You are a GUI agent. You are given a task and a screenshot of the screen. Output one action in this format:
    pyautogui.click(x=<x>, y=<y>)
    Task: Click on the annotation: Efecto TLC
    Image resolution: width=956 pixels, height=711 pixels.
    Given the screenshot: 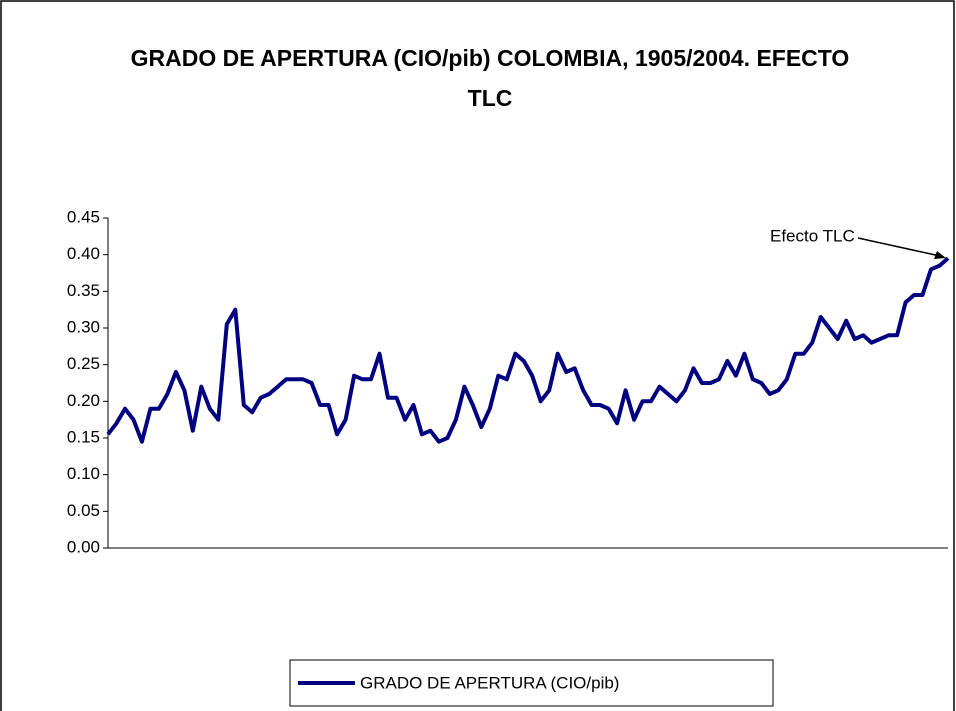 What is the action you would take?
    pyautogui.click(x=812, y=235)
    